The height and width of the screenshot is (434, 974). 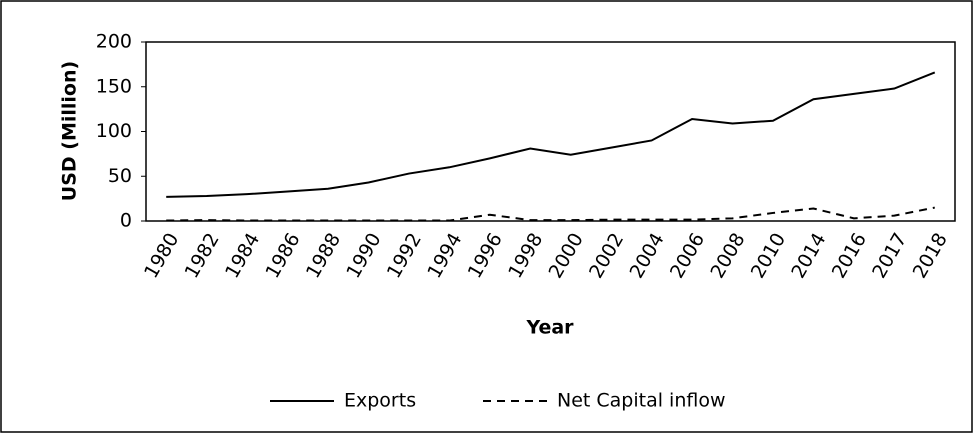 I want to click on y-tick-label: 150, so click(x=114, y=86).